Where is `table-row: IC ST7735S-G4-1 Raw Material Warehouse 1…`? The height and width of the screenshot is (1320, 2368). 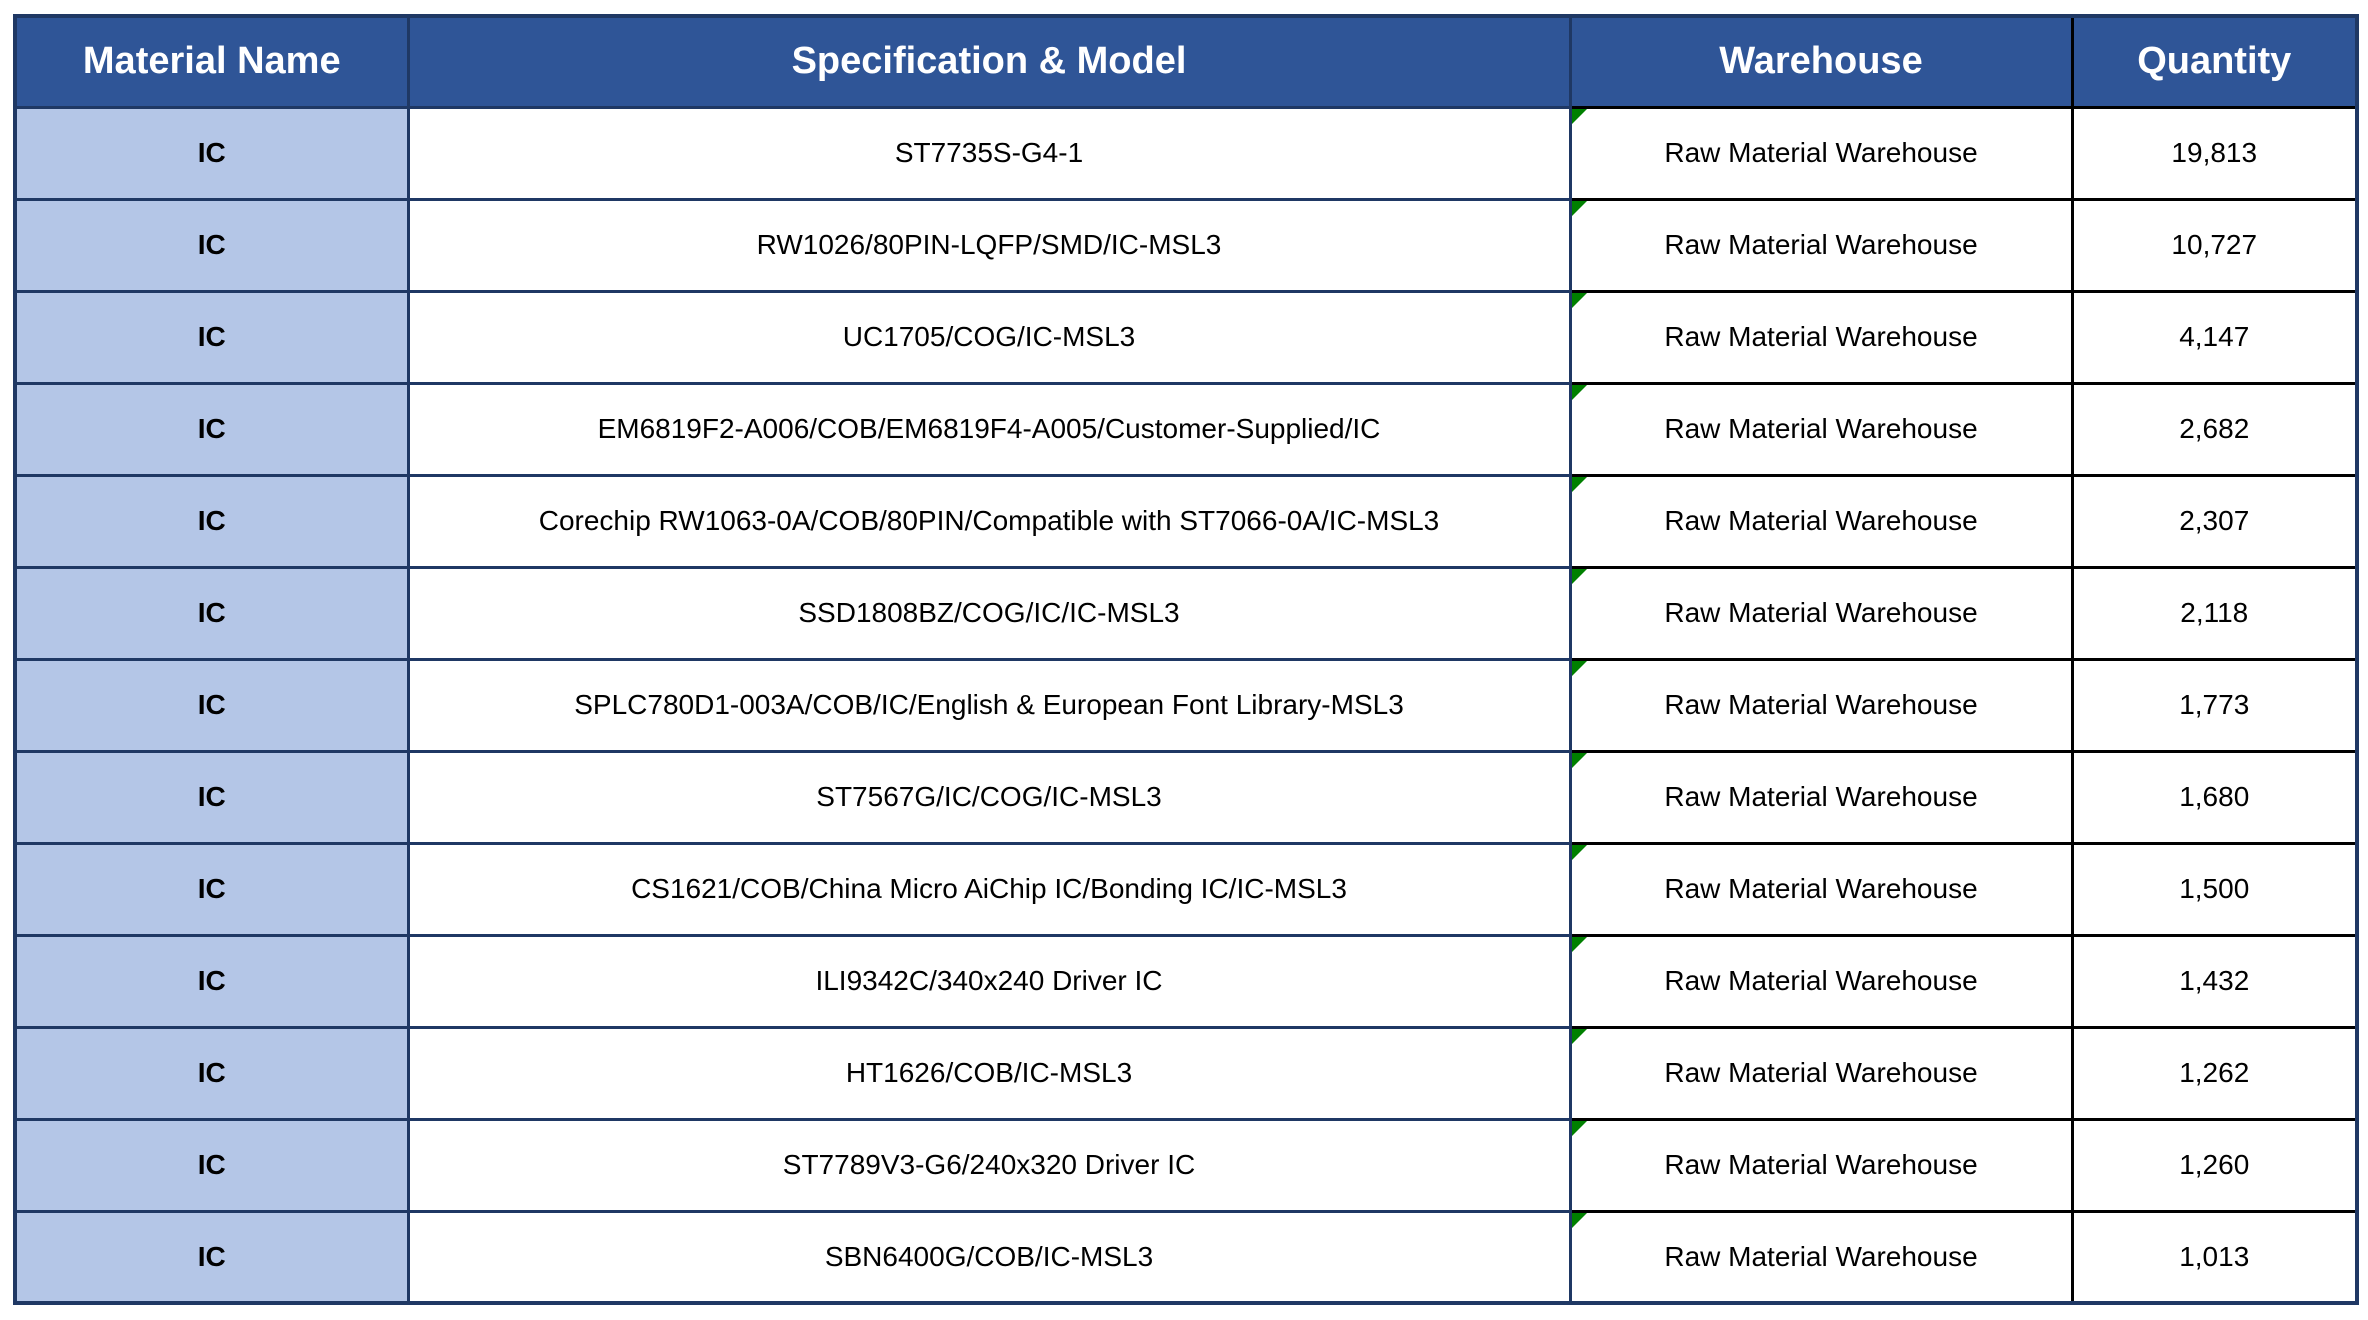
table-row: IC ST7735S-G4-1 Raw Material Warehouse 1… is located at coordinates (1186, 153).